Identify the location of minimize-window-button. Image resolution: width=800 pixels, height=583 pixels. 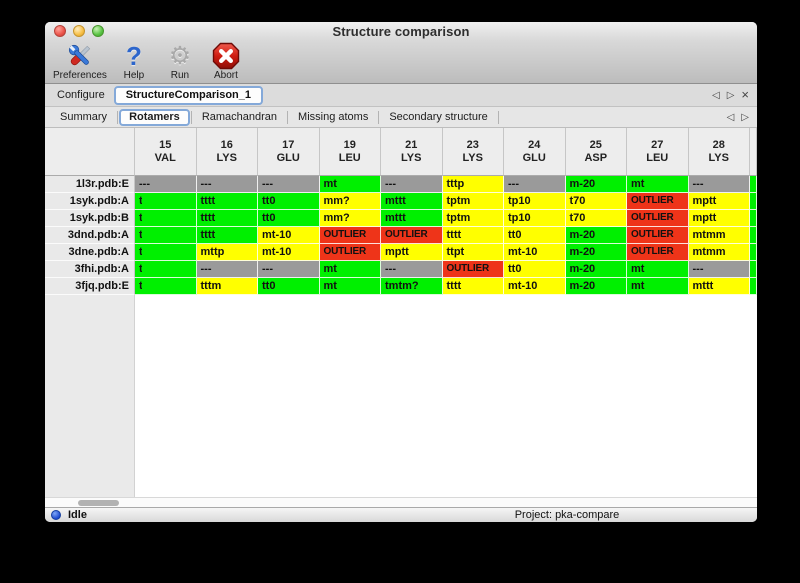
(79, 31).